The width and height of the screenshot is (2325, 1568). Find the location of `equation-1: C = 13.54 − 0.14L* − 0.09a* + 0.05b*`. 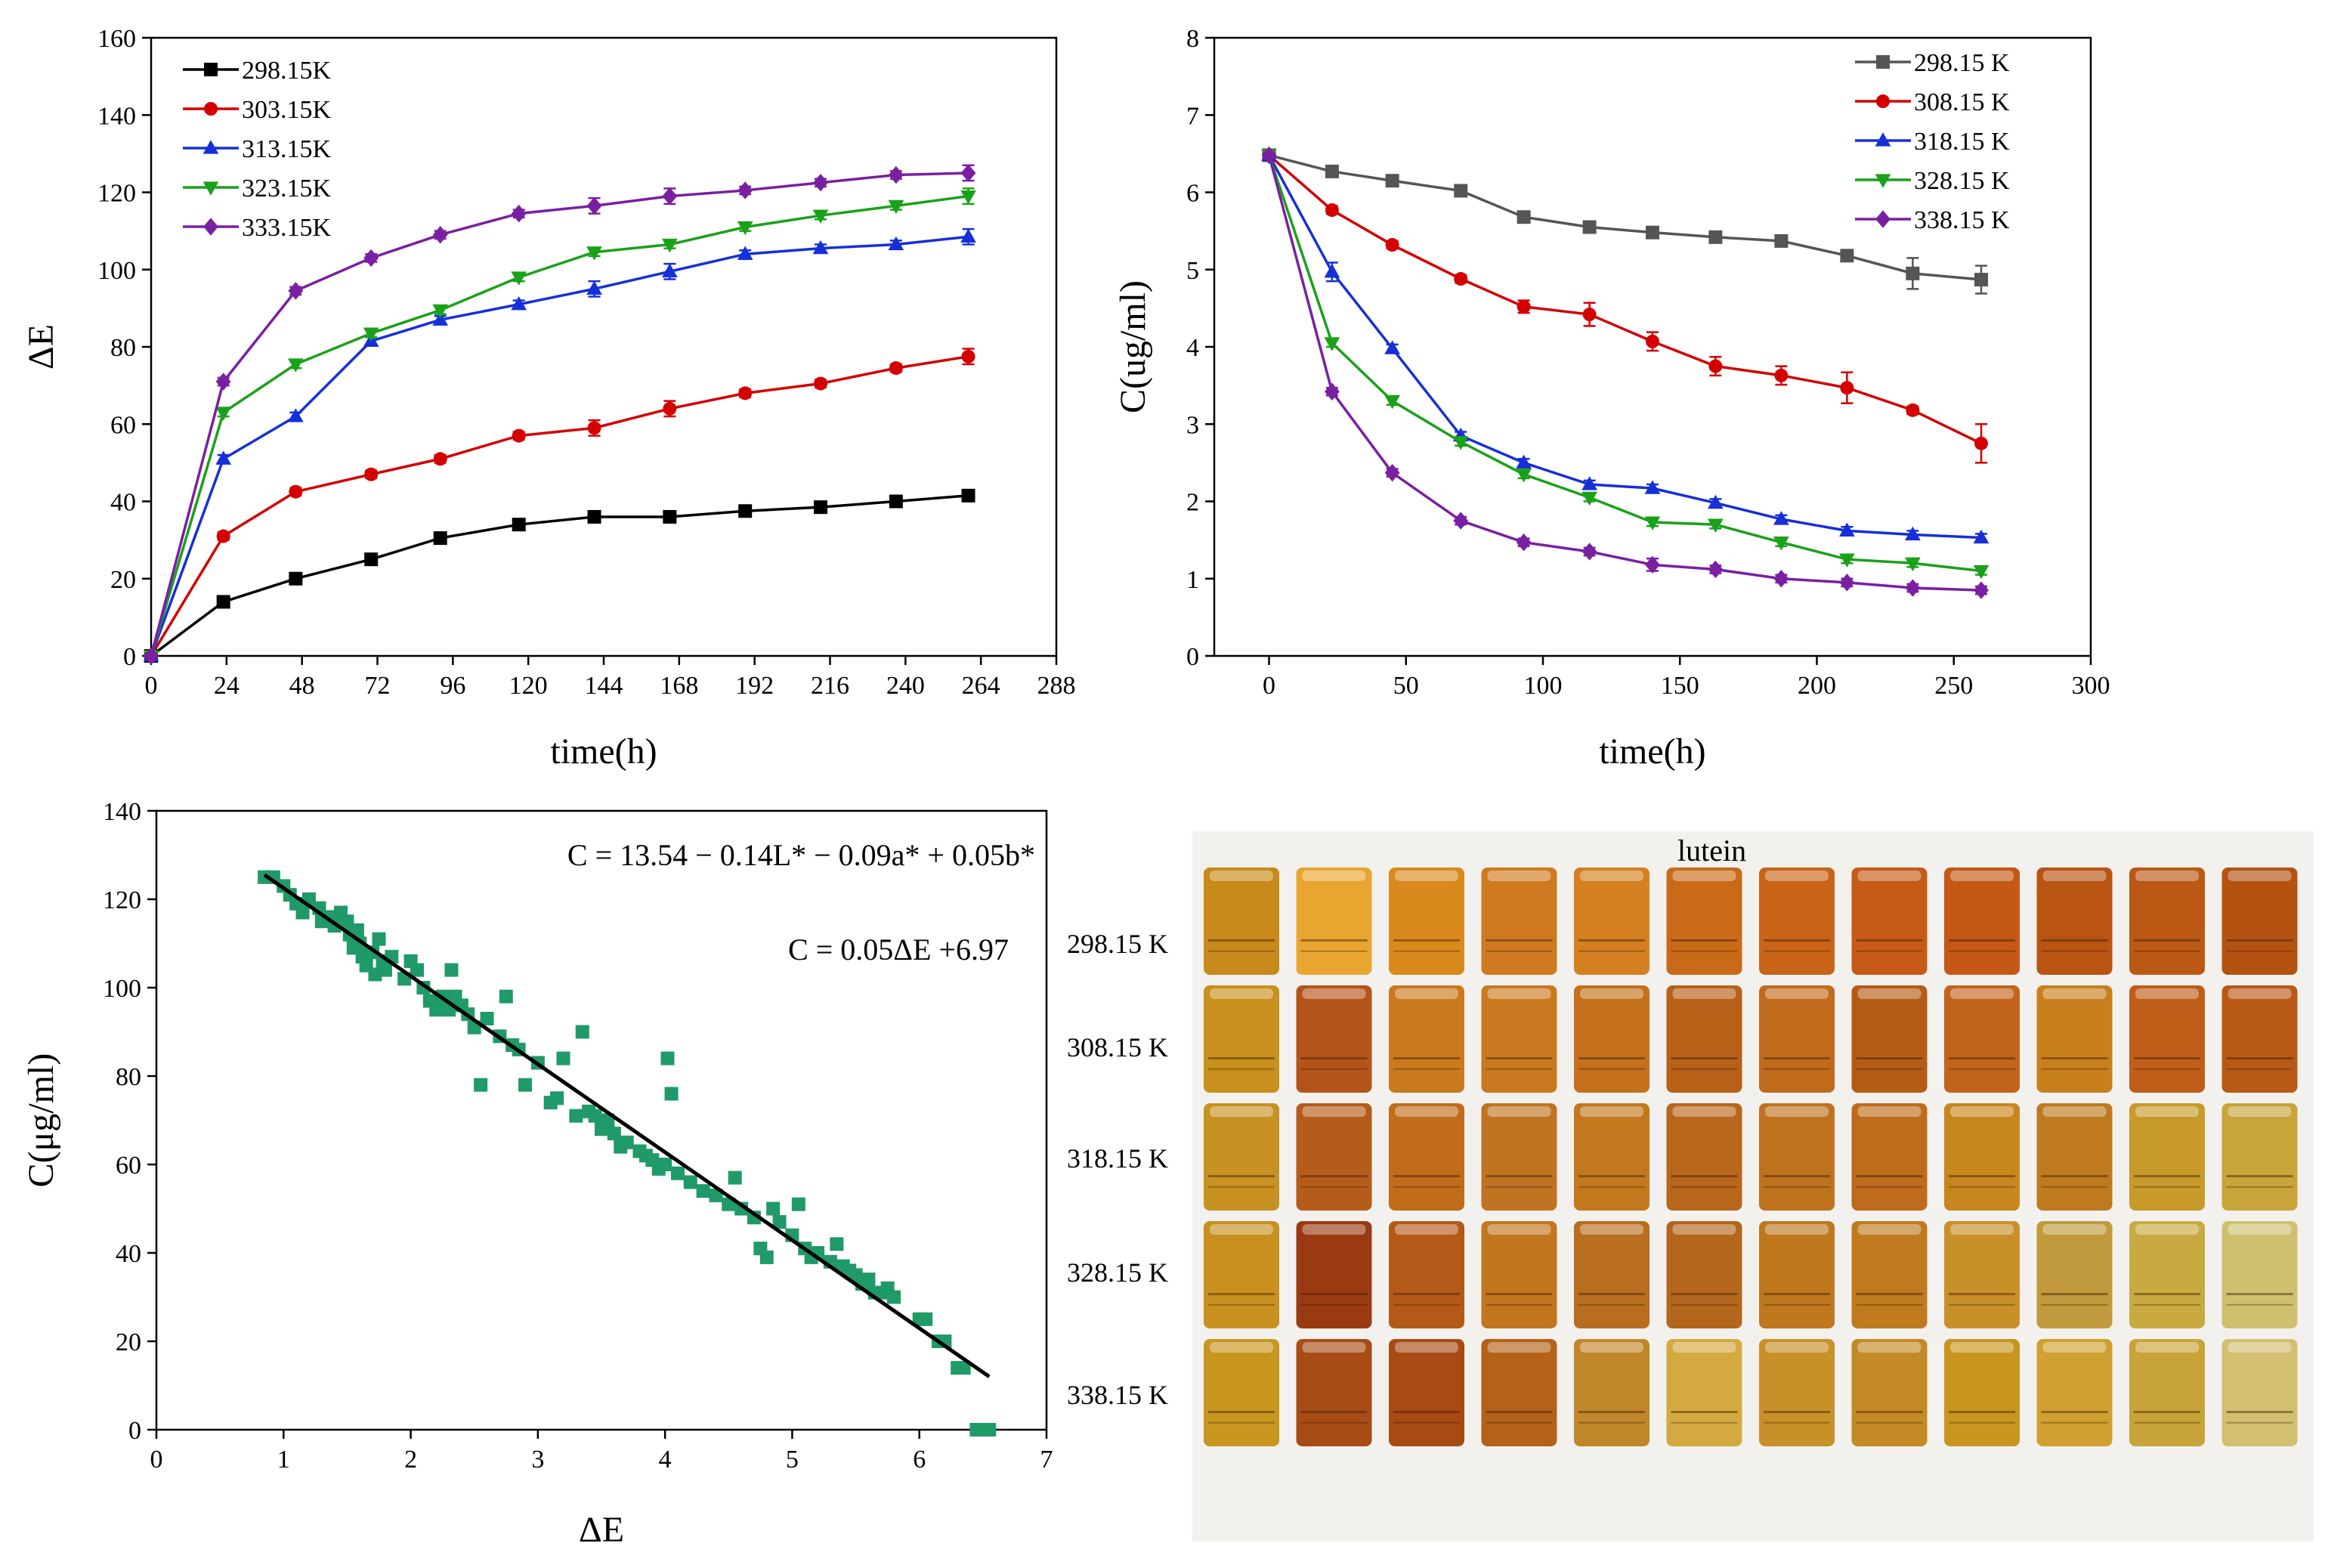

equation-1: C = 13.54 − 0.14L* − 0.09a* + 0.05b* is located at coordinates (801, 855).